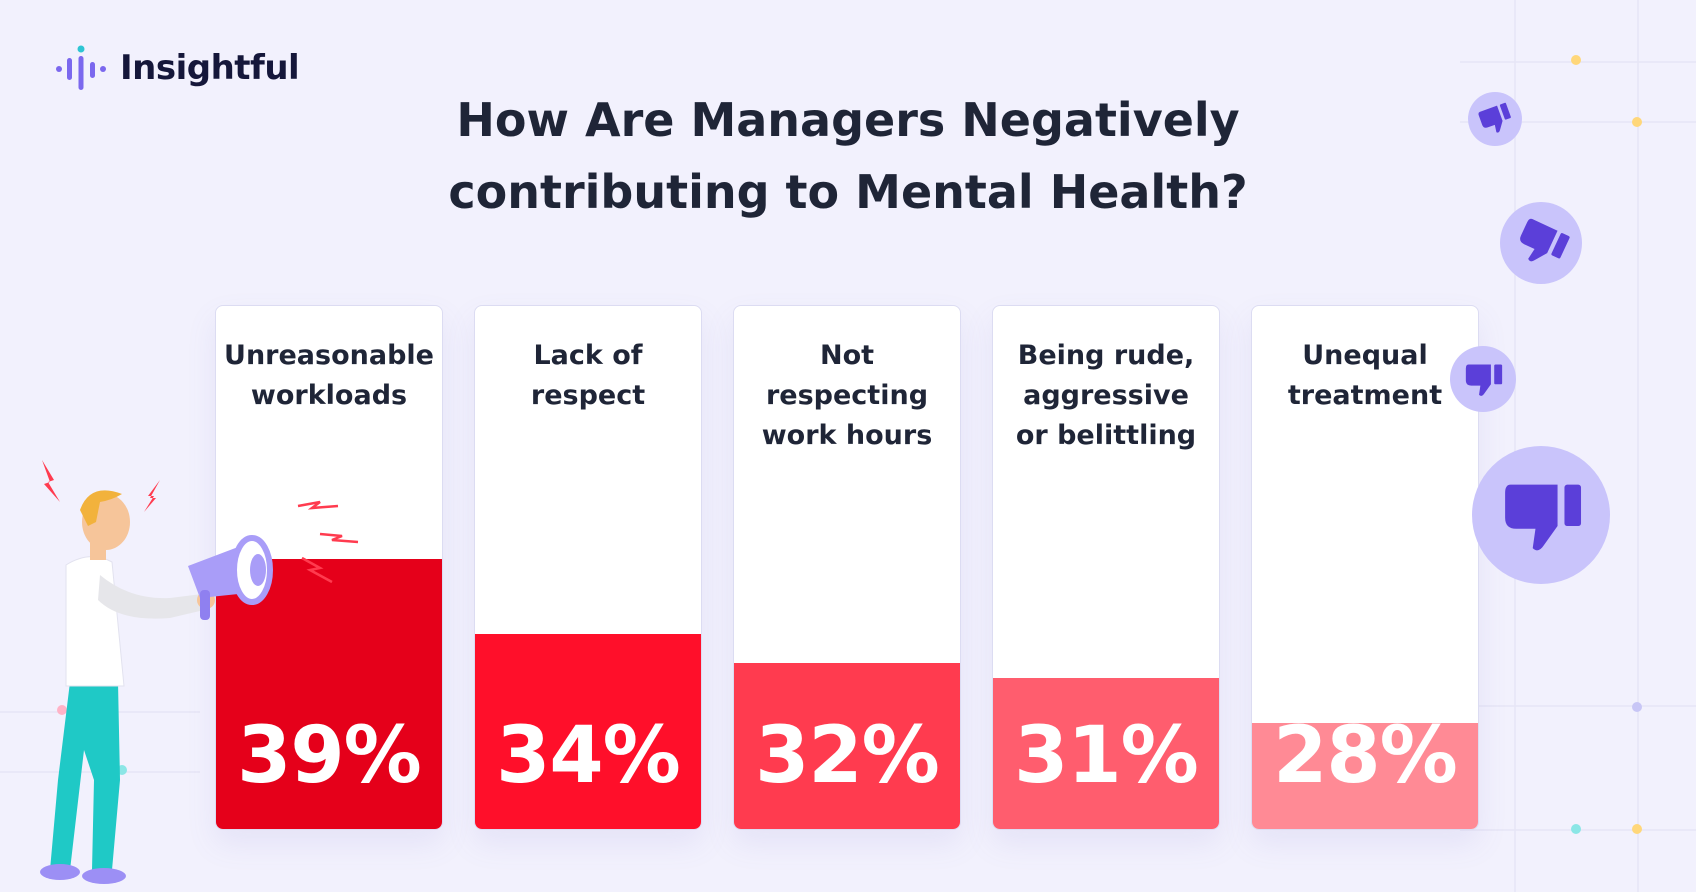  I want to click on person-with-megaphone-illustration, so click(199, 672).